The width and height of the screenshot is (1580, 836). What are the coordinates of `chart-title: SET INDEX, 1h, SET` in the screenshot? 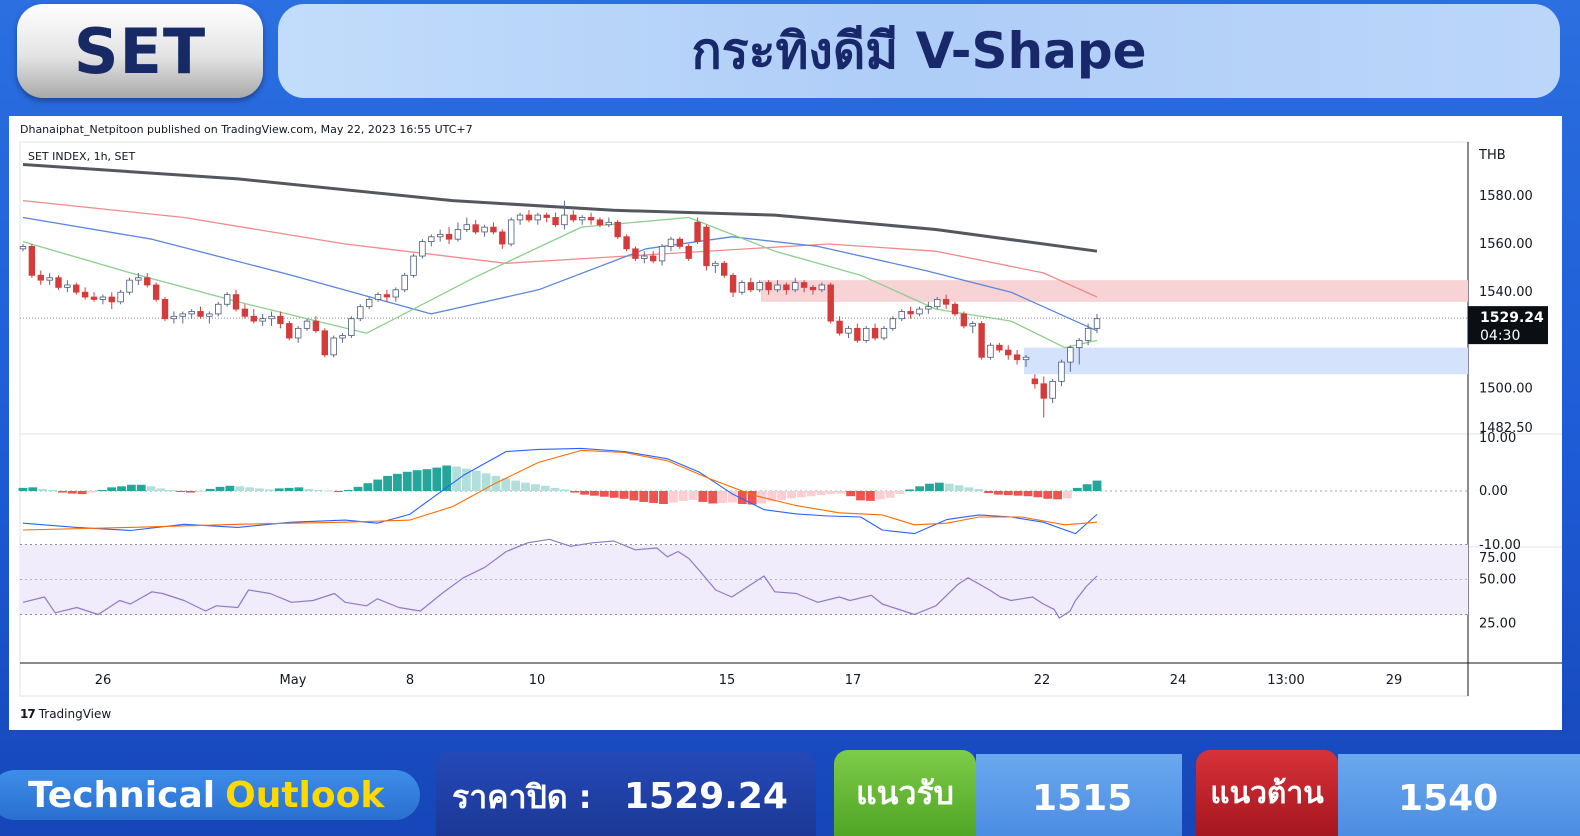 It's located at (81, 156).